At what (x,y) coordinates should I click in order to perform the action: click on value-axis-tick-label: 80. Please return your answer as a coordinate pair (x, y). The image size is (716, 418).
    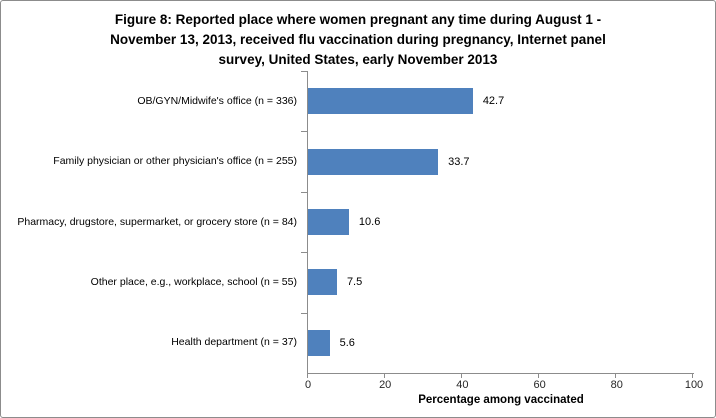
    Looking at the image, I should click on (616, 385).